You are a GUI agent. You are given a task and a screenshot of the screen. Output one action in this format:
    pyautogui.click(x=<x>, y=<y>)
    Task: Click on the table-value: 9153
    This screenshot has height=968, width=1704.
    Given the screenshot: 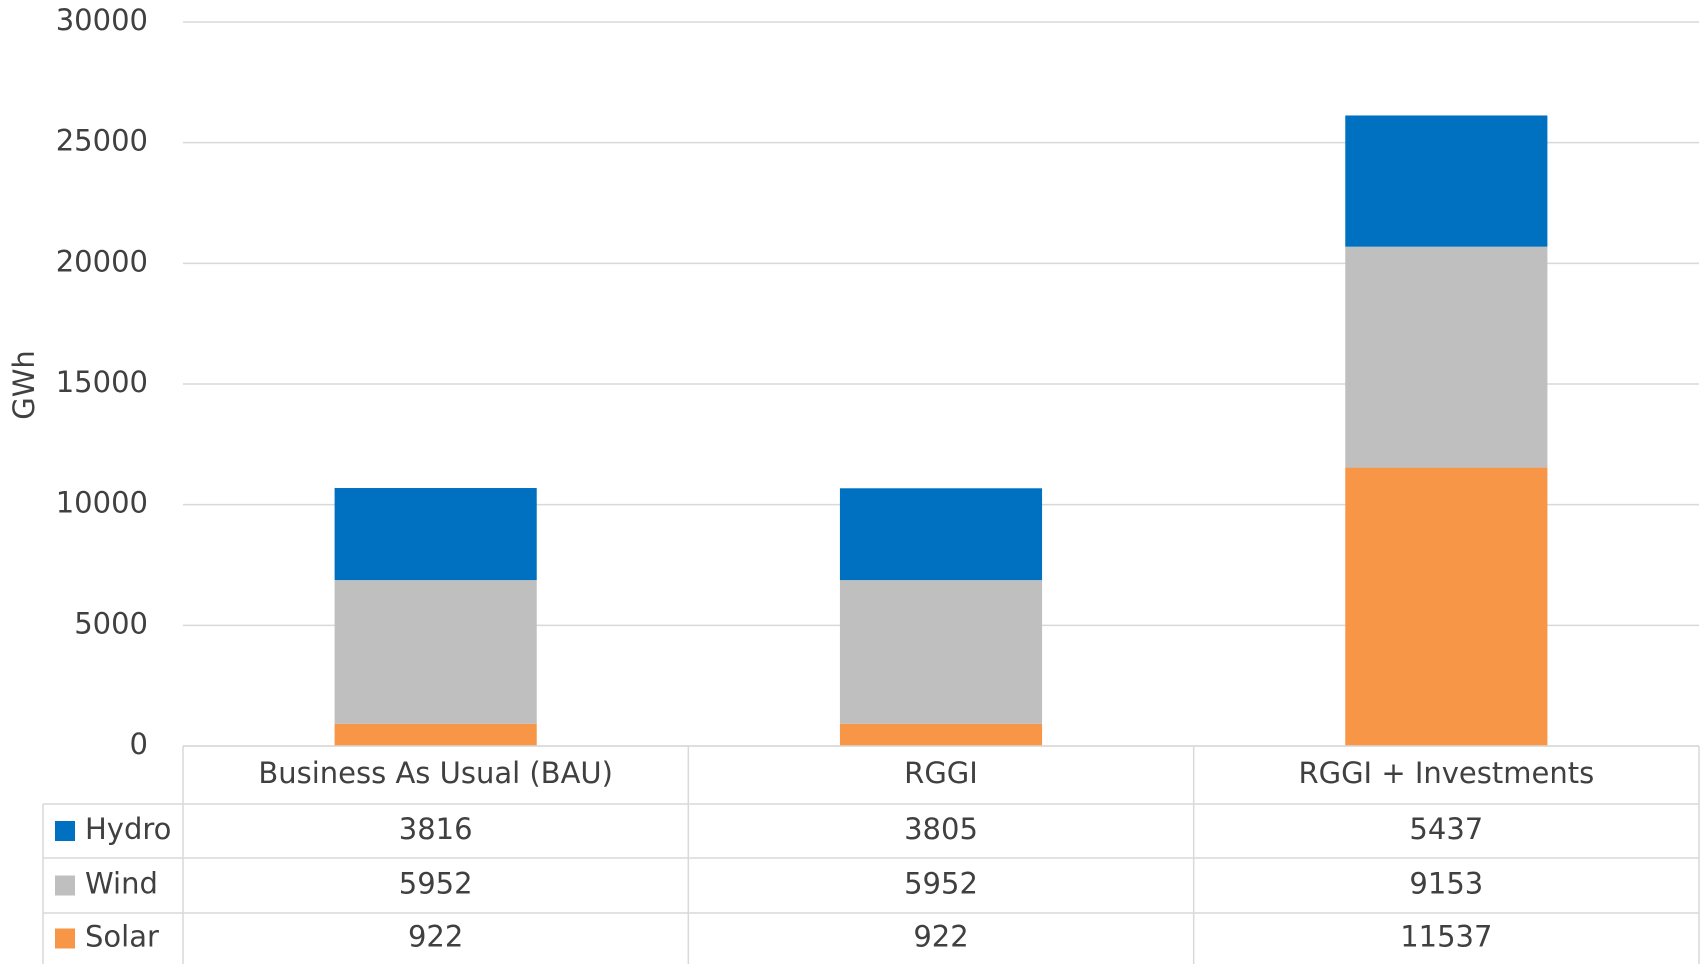 What is the action you would take?
    pyautogui.click(x=1446, y=884)
    